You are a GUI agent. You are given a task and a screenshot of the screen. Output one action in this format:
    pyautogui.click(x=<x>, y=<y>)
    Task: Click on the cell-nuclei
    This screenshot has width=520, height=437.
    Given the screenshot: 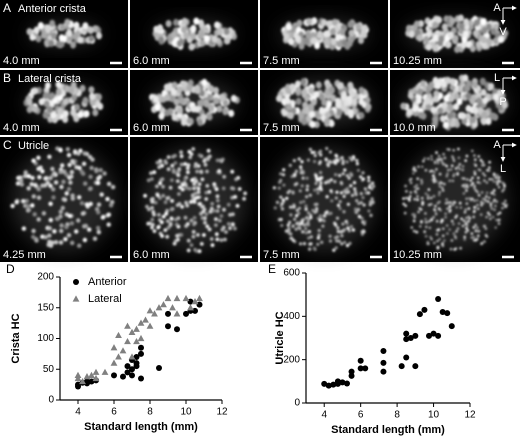 What is the action you would take?
    pyautogui.click(x=194, y=34)
    